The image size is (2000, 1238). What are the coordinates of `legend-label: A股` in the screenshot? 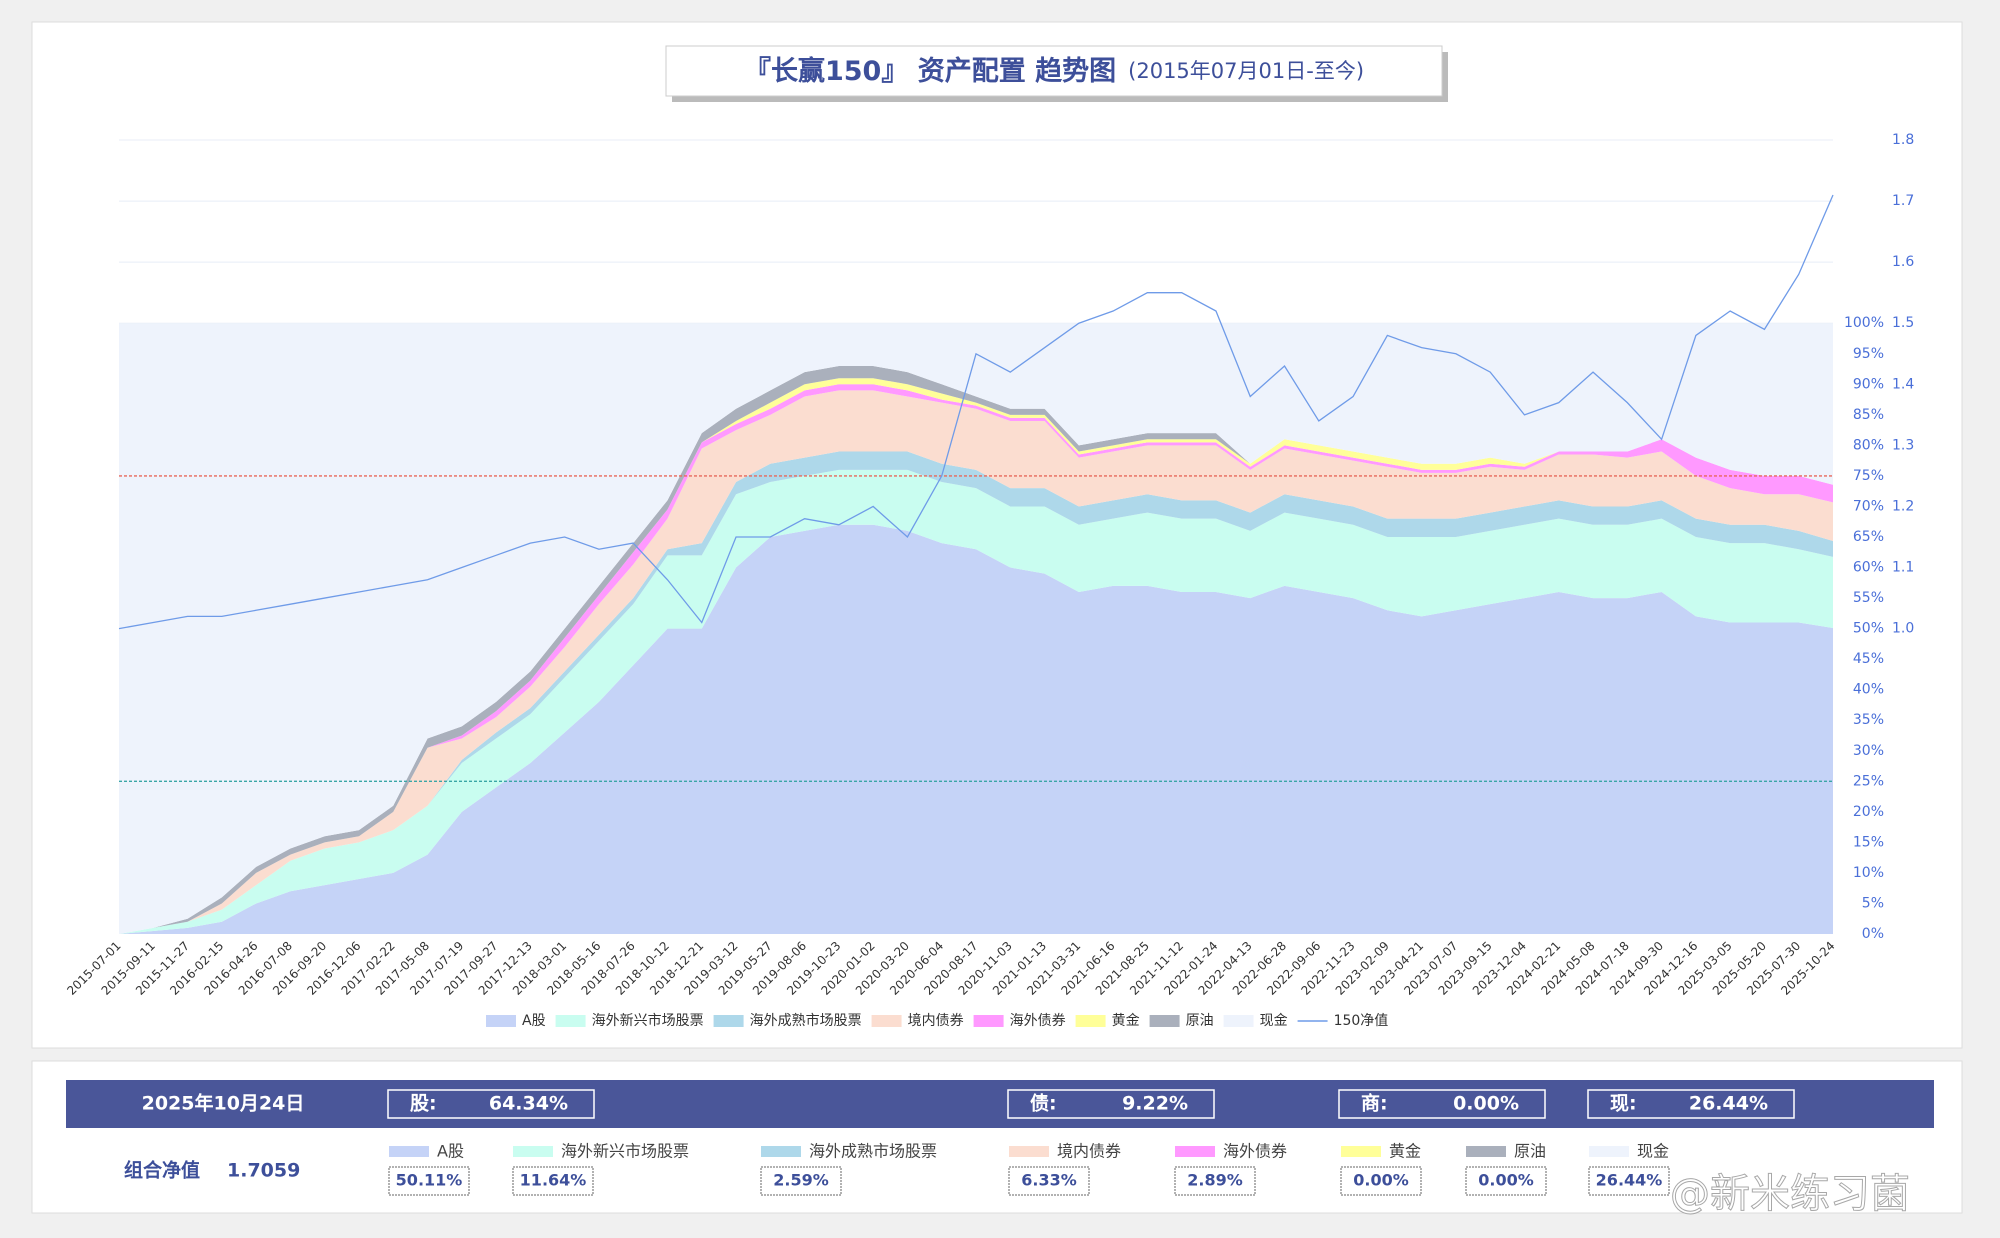 It's located at (534, 1021).